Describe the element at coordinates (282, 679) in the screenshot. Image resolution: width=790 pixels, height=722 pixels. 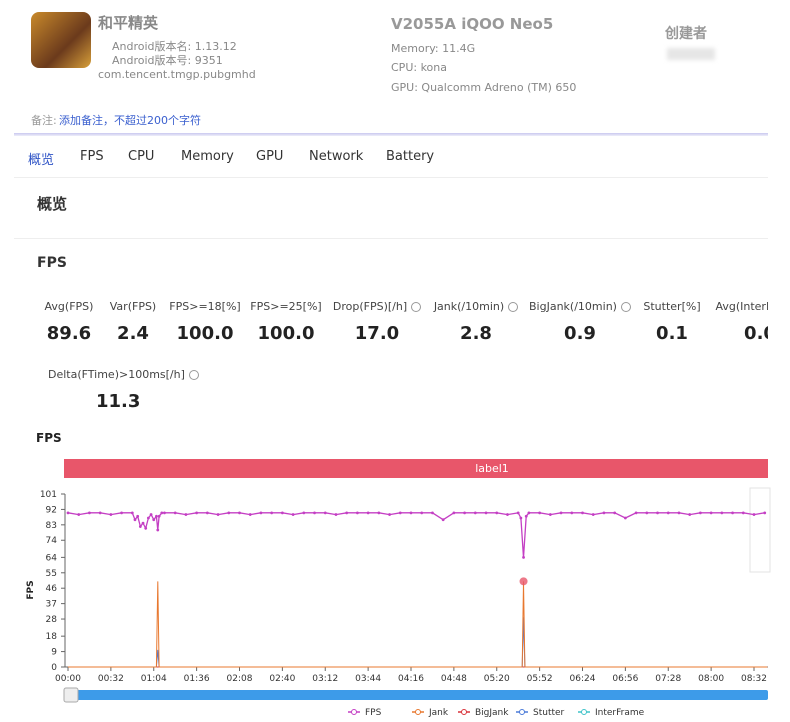
I see `x-tick-label: 02:40` at that location.